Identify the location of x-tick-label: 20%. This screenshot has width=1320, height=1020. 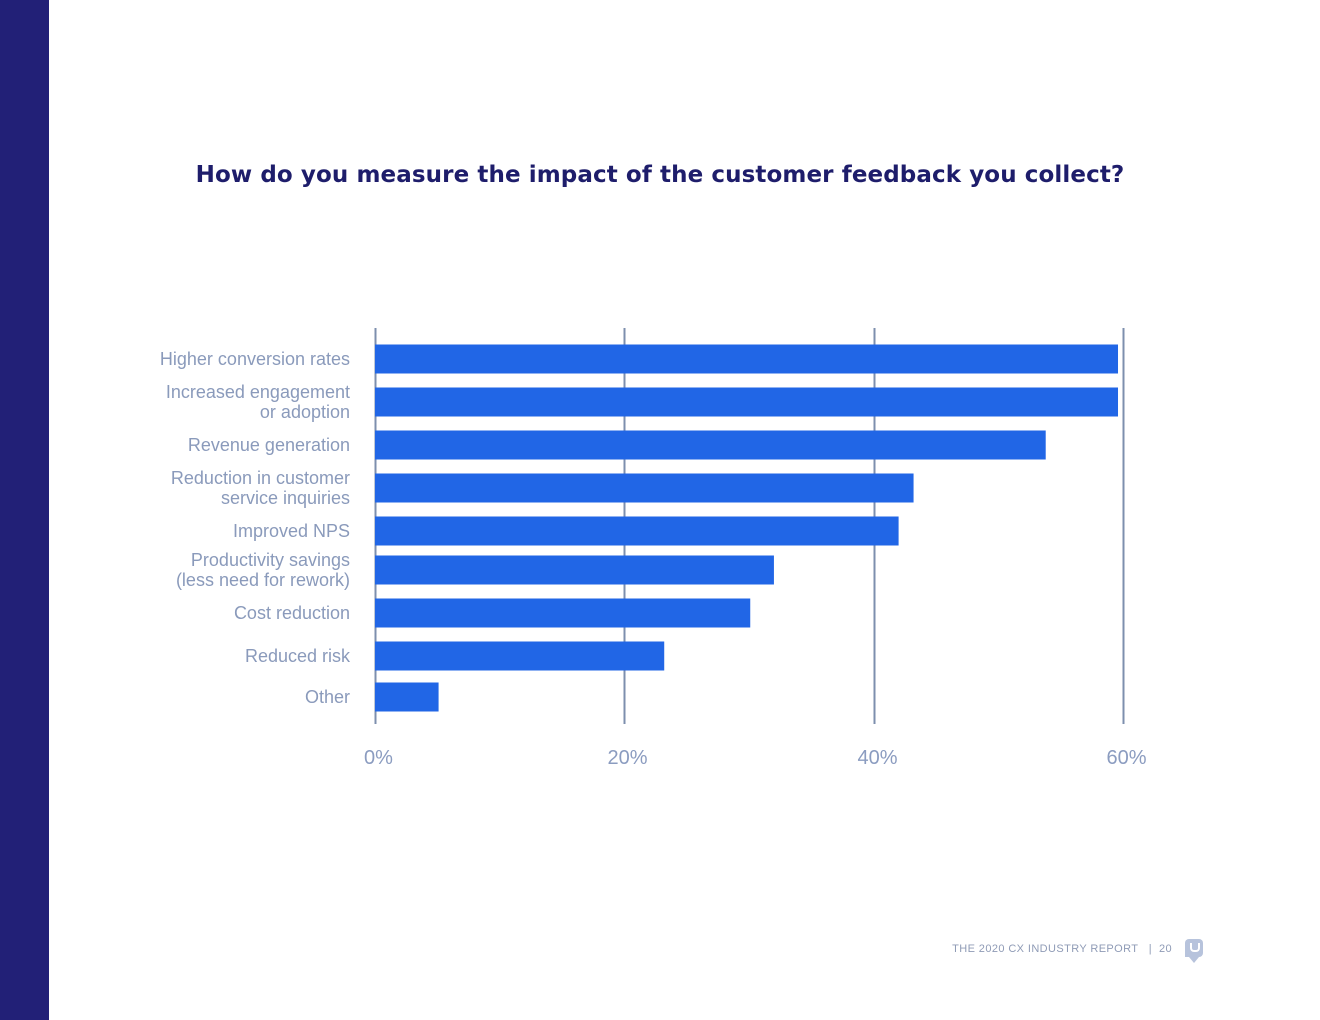
(627, 758).